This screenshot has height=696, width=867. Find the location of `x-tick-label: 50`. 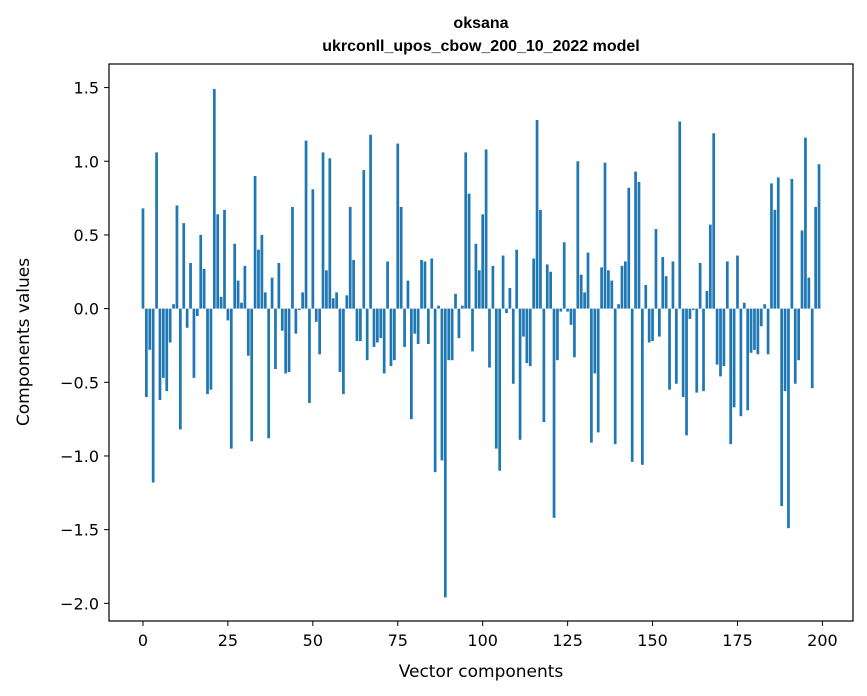

x-tick-label: 50 is located at coordinates (313, 640).